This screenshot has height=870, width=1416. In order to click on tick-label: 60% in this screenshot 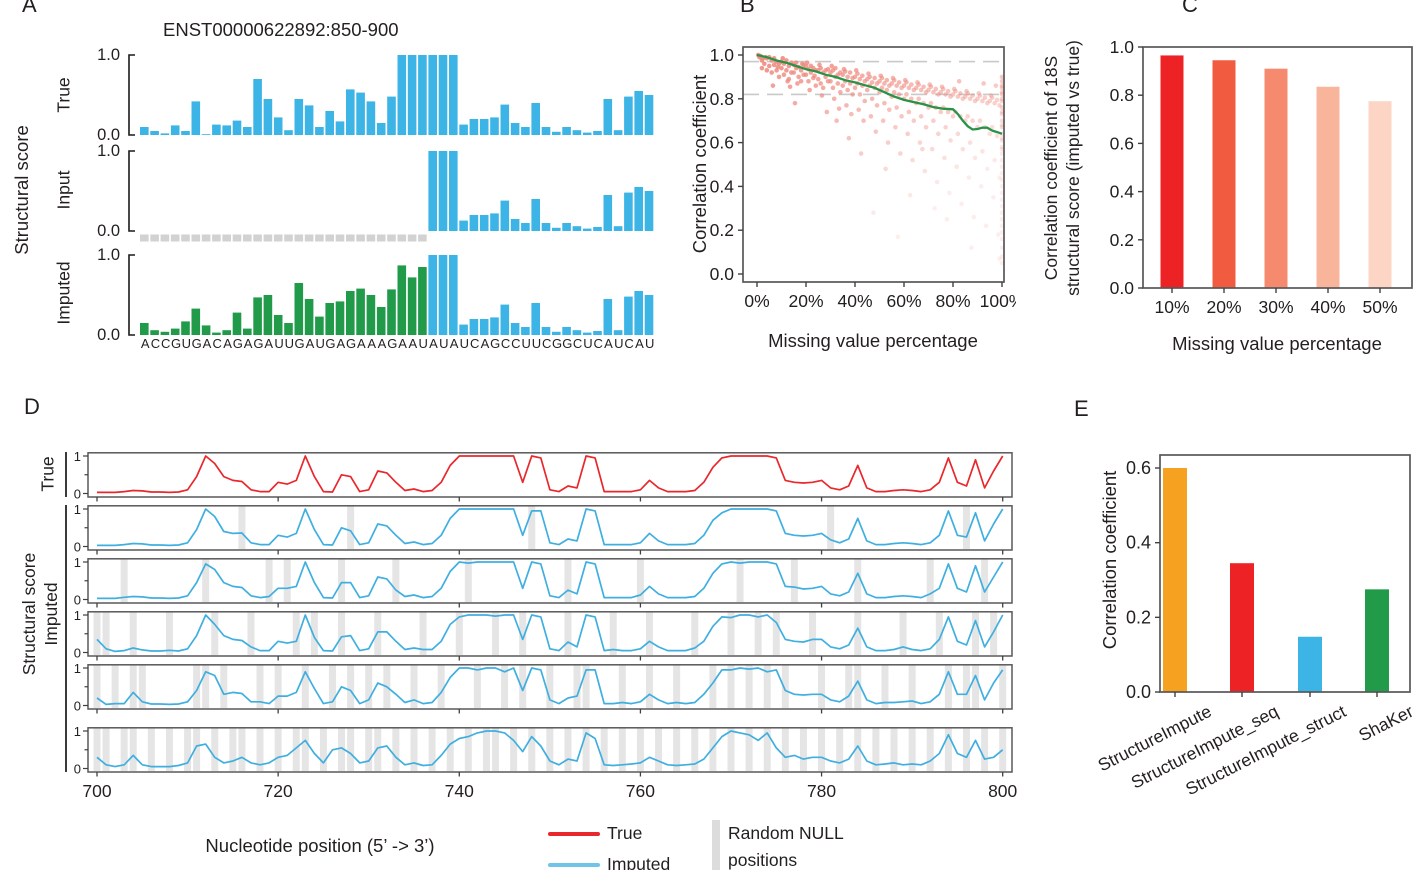, I will do `click(903, 301)`.